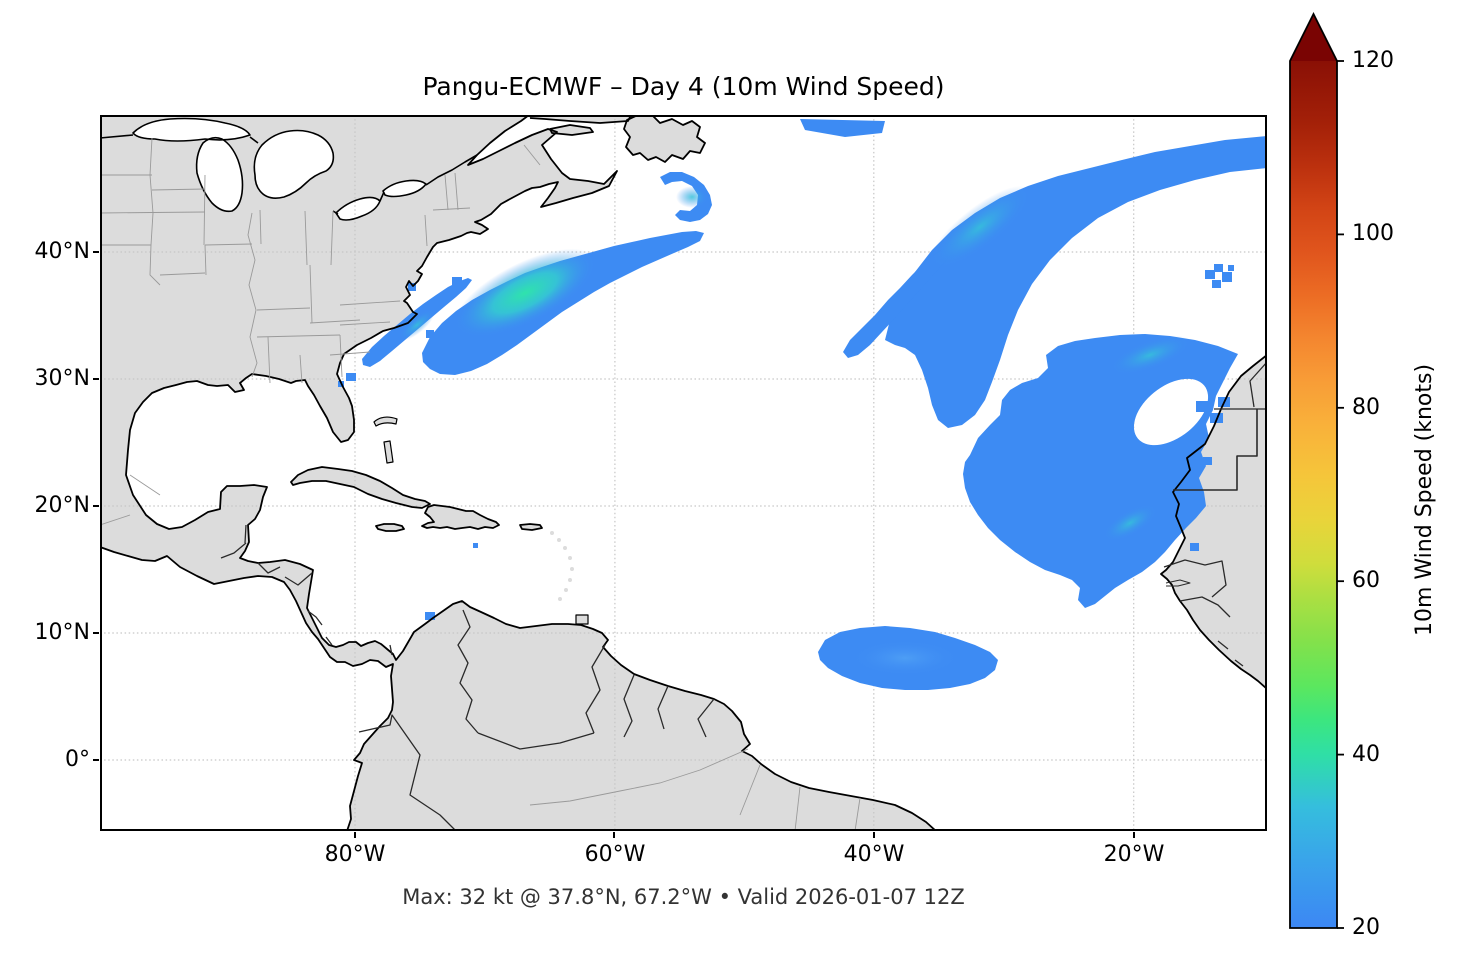 The width and height of the screenshot is (1466, 969). I want to click on x-tick-label-80w: 80°W, so click(355, 854).